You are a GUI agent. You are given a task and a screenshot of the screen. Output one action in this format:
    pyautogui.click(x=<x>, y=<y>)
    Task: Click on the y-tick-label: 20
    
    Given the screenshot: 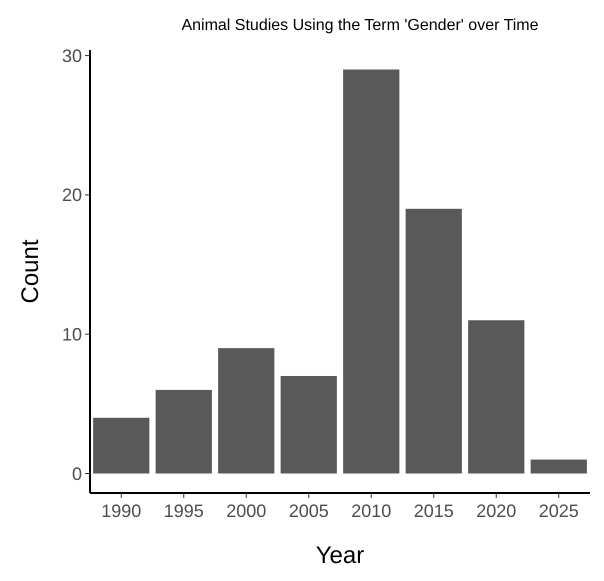 What is the action you would take?
    pyautogui.click(x=72, y=195)
    